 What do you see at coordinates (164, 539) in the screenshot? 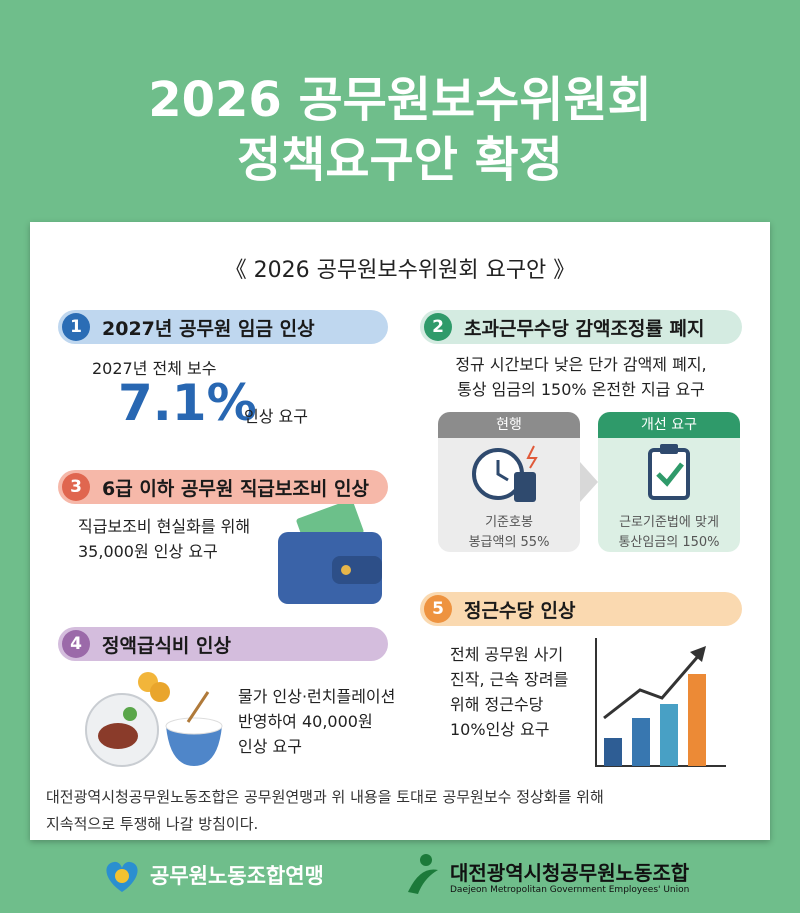
I see `text: 직급보조비 현실화를 위해 35,000원 인상 요구` at bounding box center [164, 539].